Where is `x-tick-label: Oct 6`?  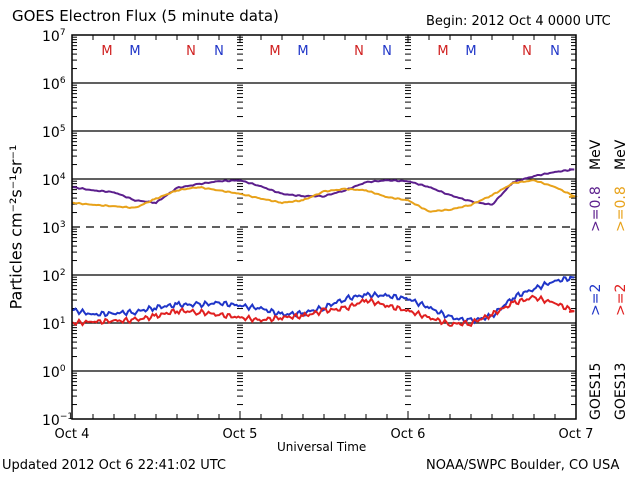
x-tick-label: Oct 6 is located at coordinates (408, 434).